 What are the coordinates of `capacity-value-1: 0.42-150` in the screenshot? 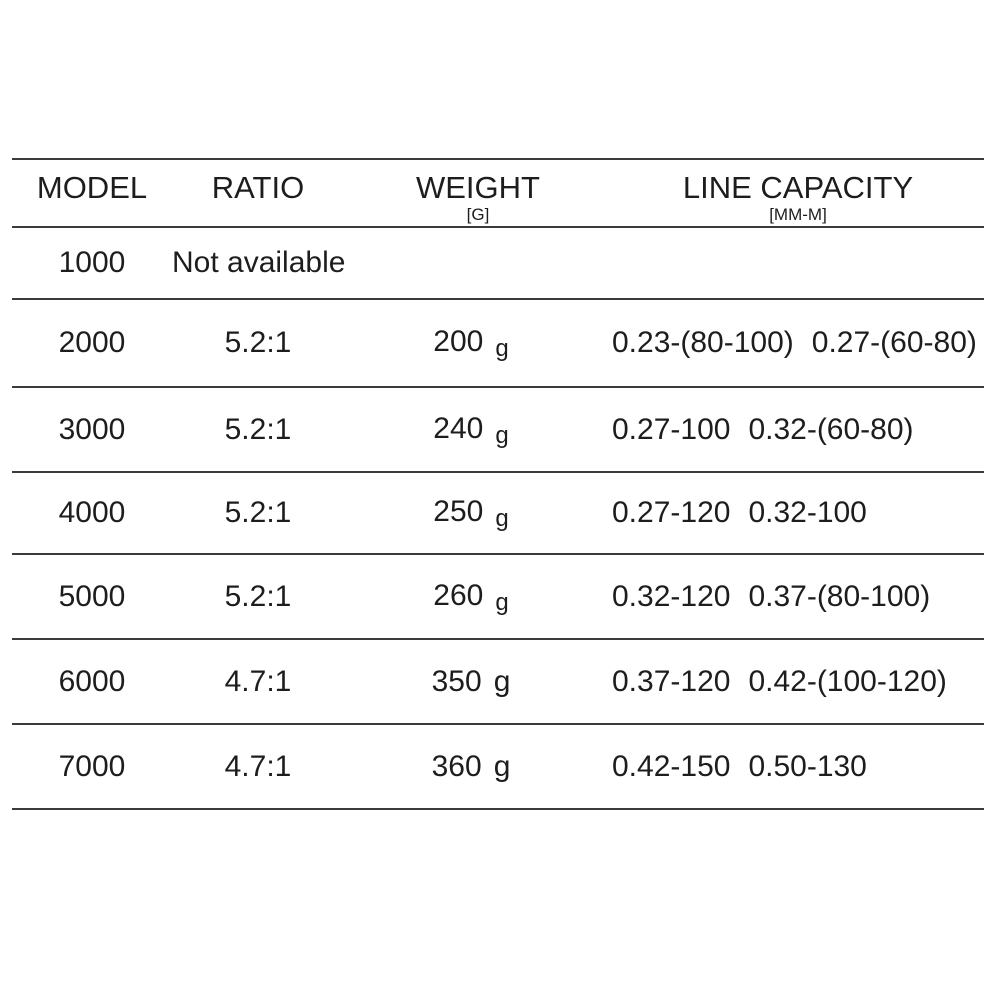 It's located at (671, 766).